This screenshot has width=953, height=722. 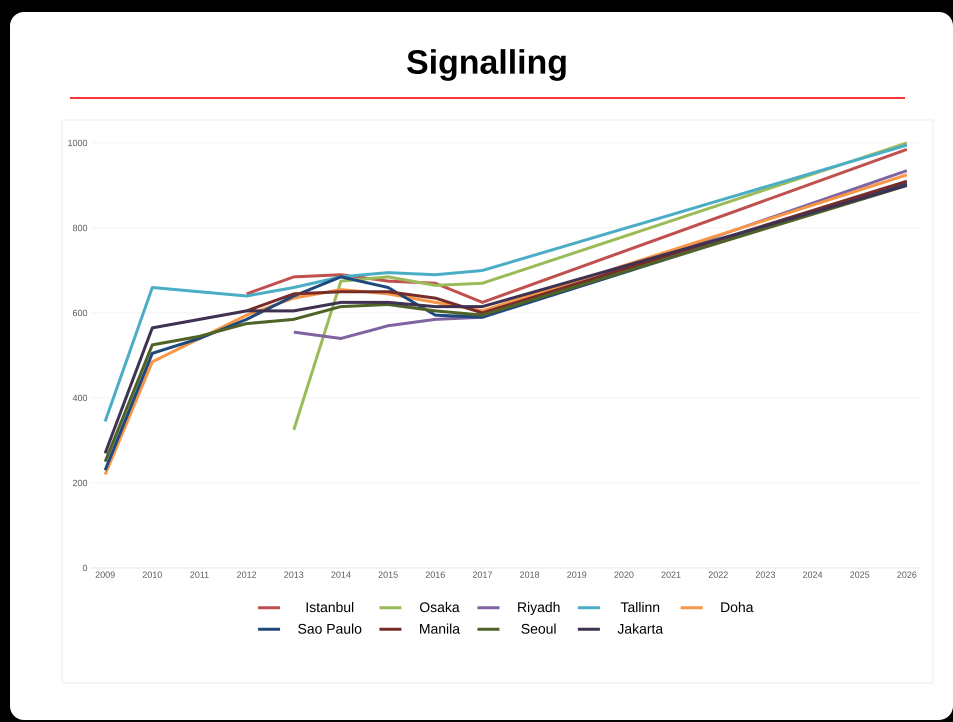 What do you see at coordinates (80, 313) in the screenshot?
I see `y-tick-label: 600` at bounding box center [80, 313].